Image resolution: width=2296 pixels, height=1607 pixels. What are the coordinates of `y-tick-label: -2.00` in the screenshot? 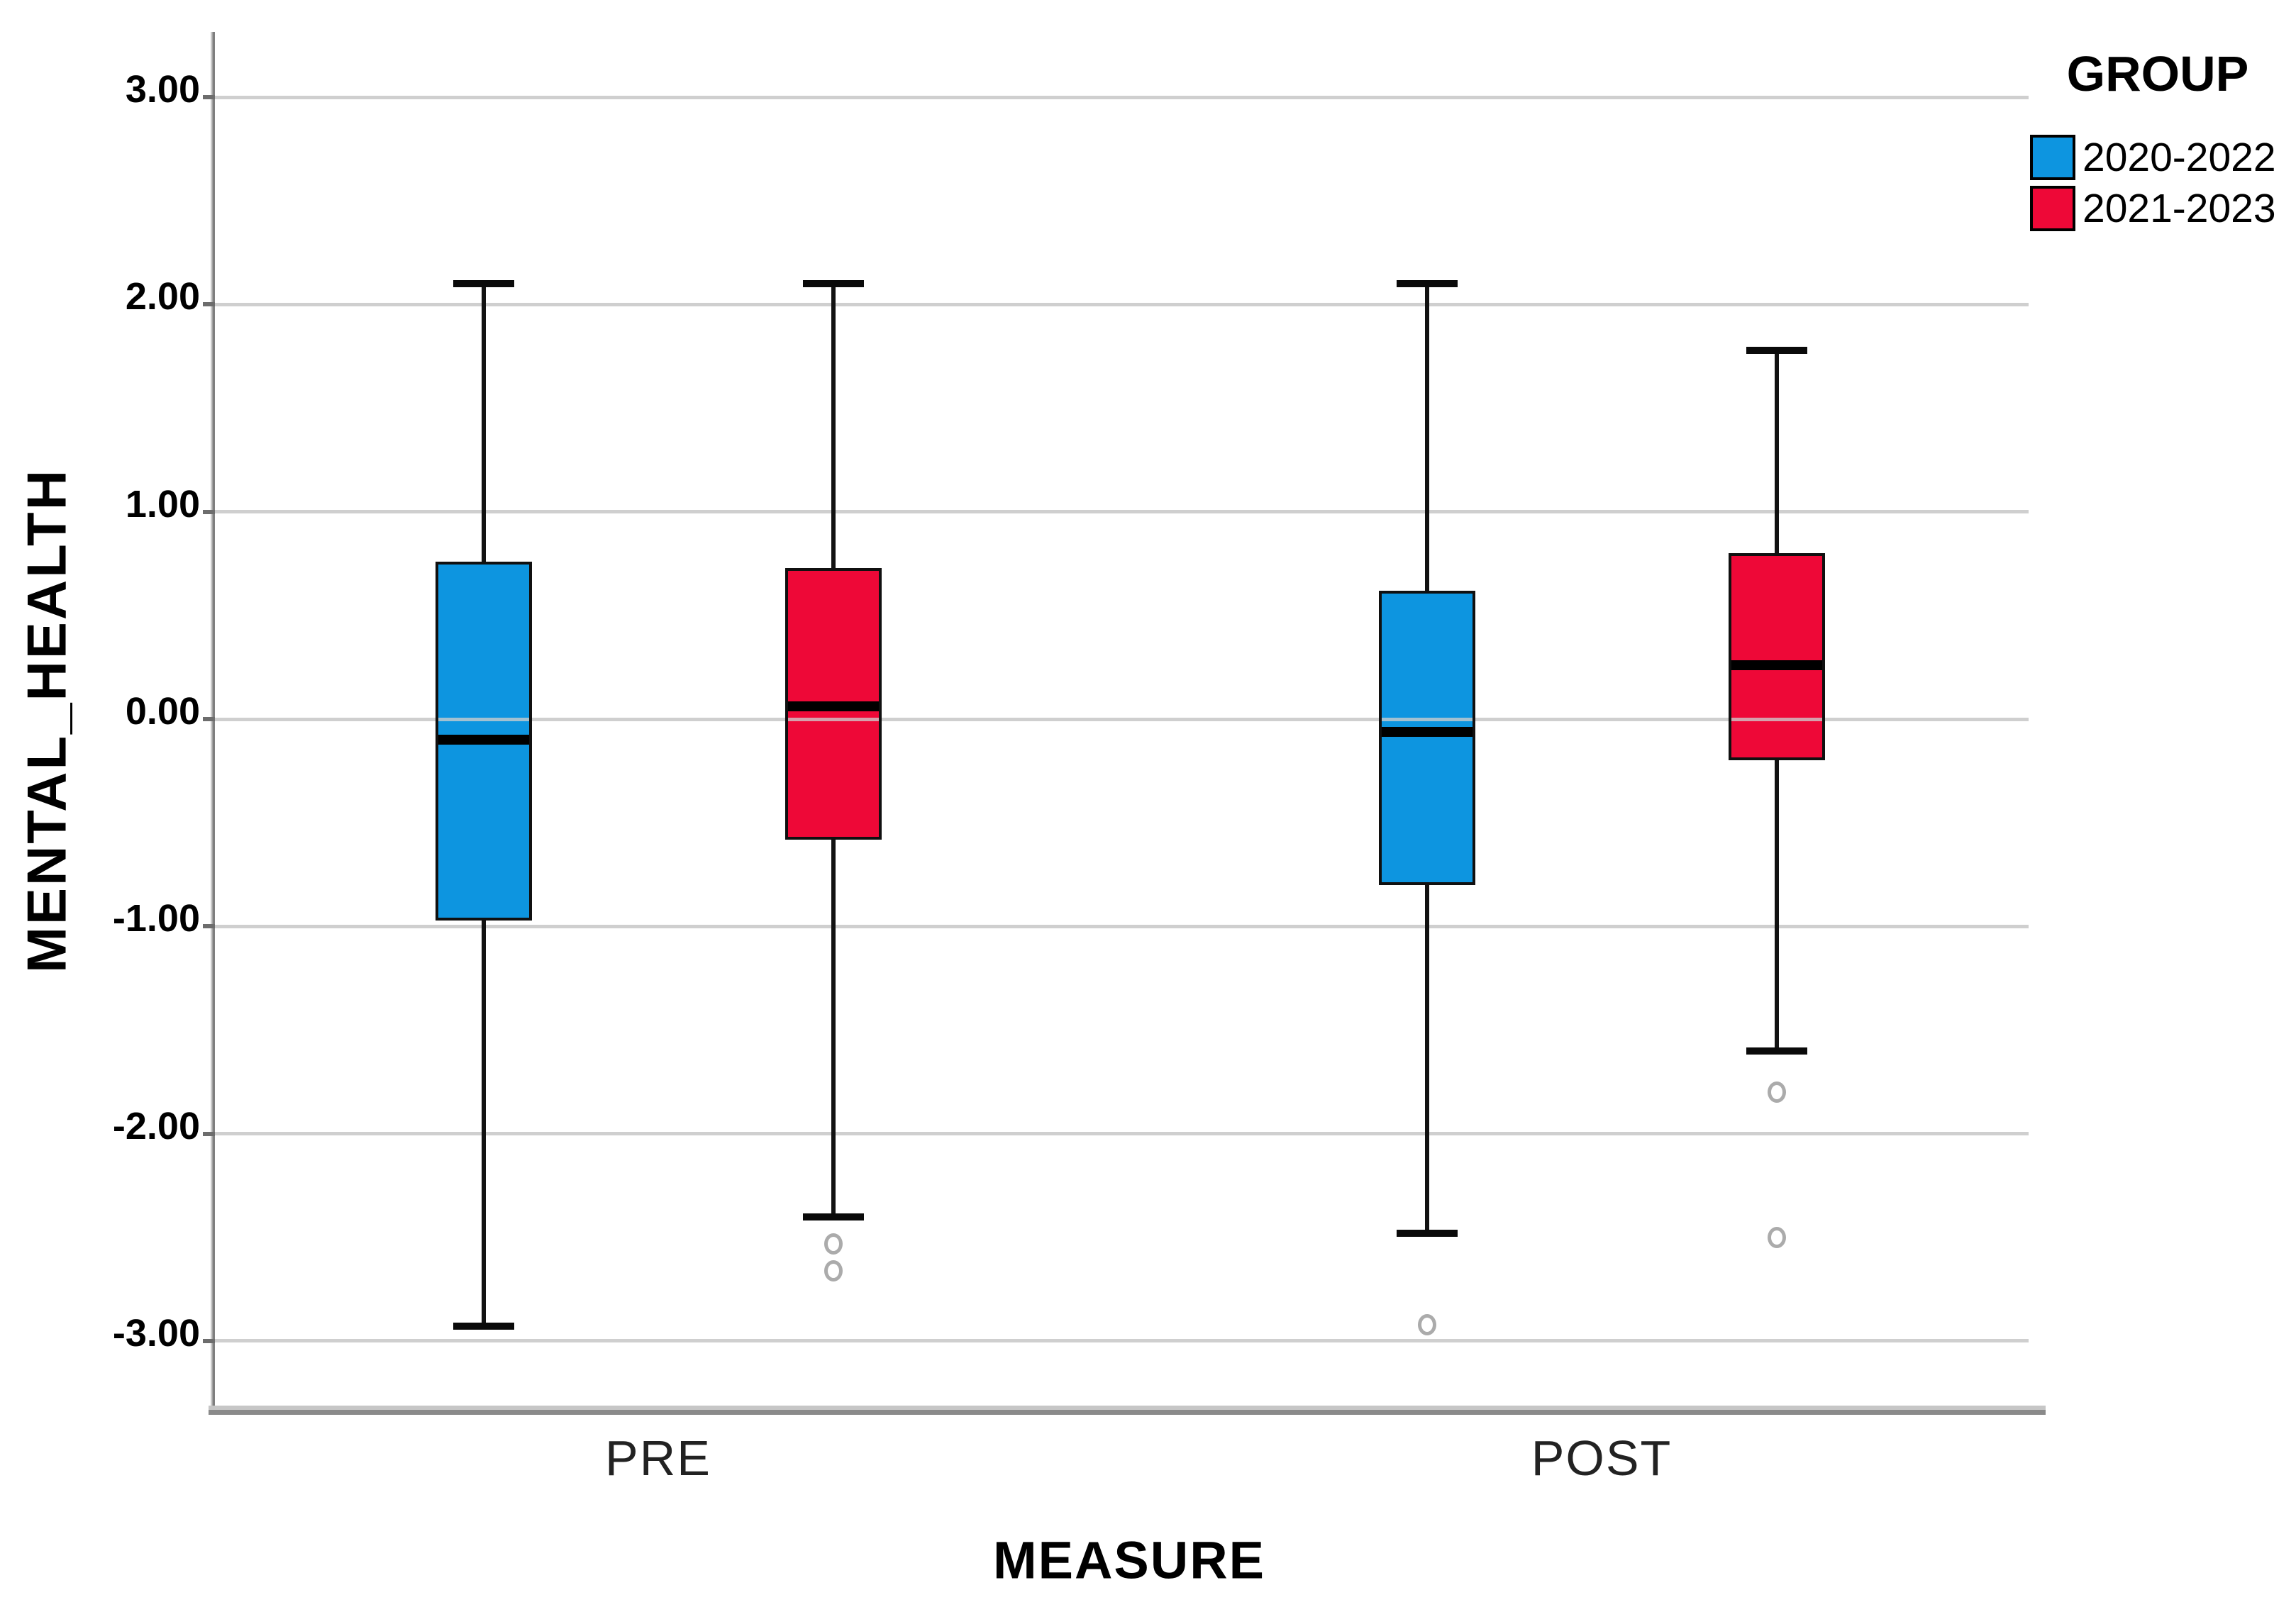 It's located at (156, 1125).